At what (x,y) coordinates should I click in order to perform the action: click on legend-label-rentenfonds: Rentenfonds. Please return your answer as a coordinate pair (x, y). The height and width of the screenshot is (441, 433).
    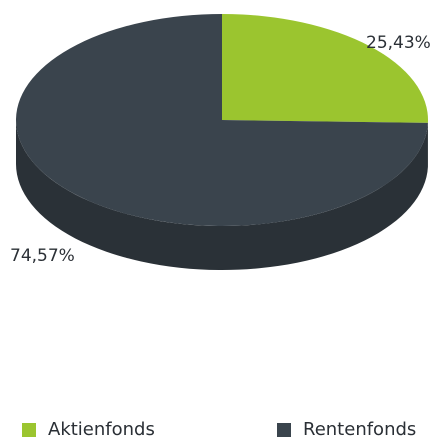
    Looking at the image, I should click on (359, 429).